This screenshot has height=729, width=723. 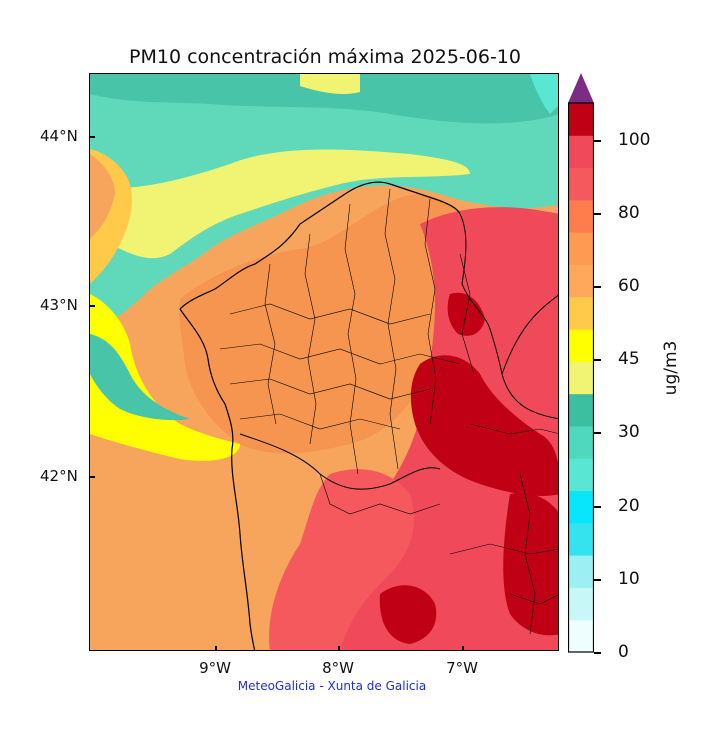 What do you see at coordinates (216, 648) in the screenshot?
I see `lon-tick-9w` at bounding box center [216, 648].